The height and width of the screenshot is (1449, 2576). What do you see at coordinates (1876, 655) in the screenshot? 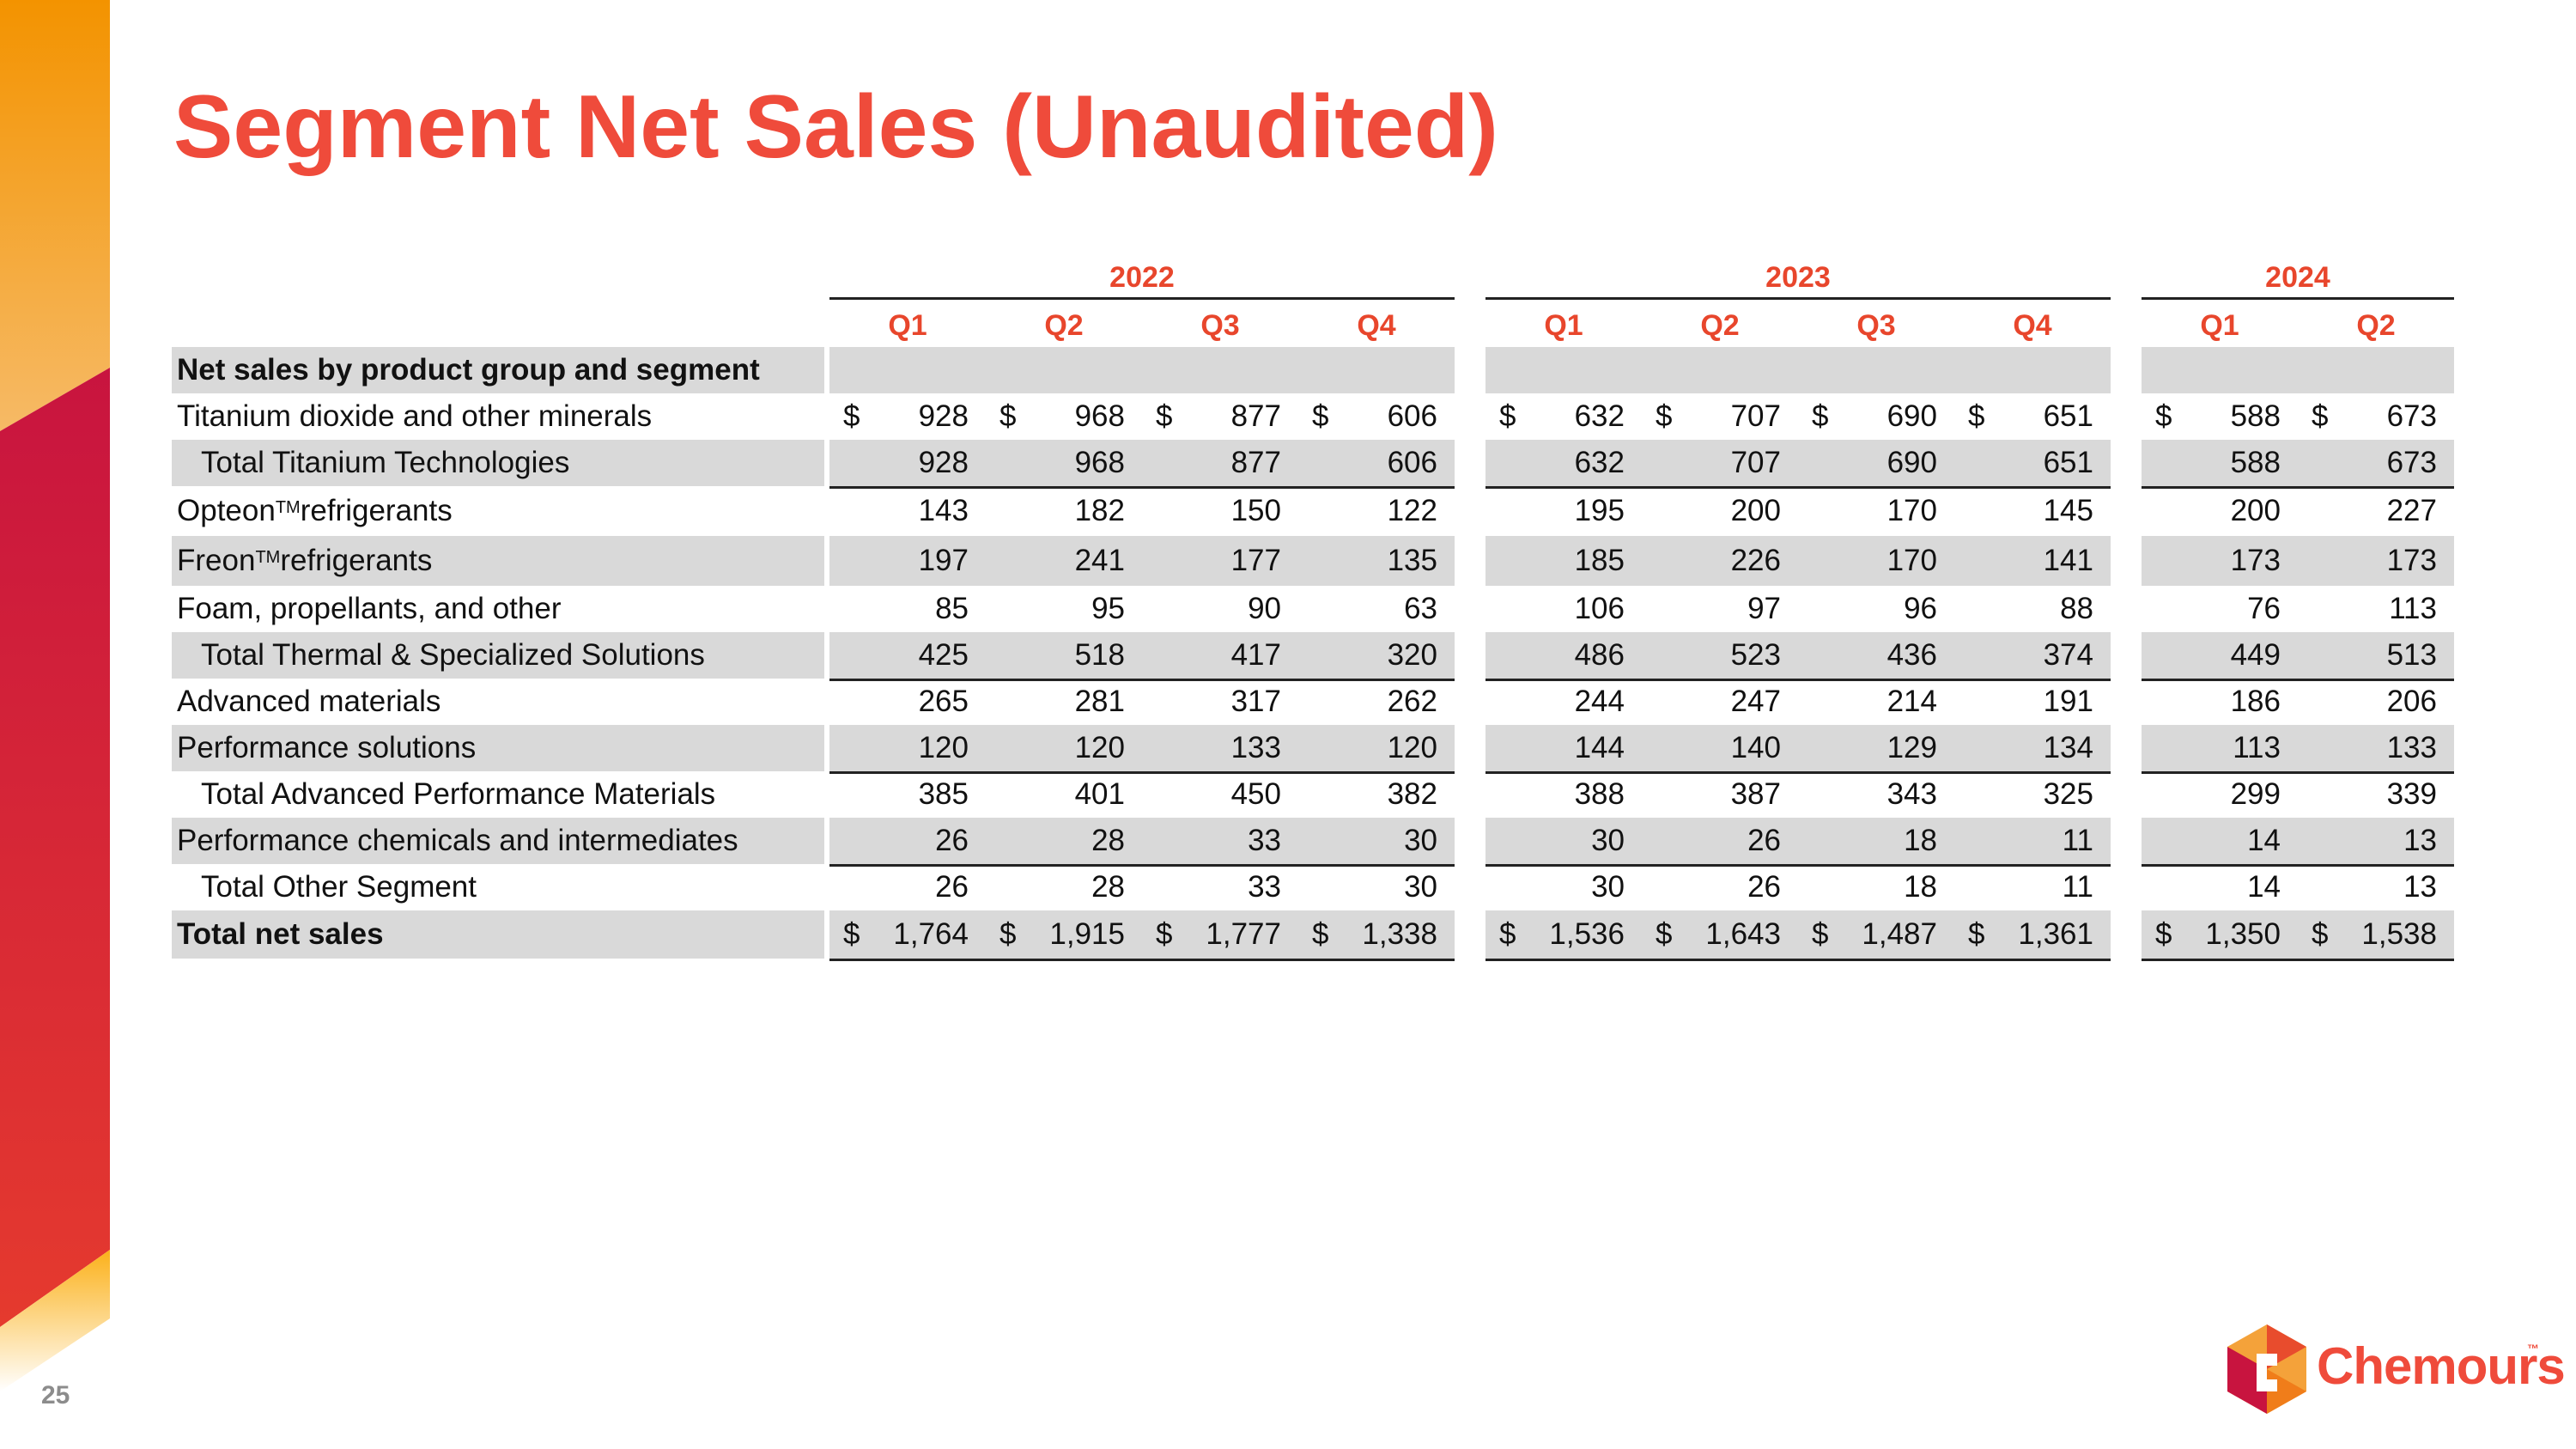
I see `value-cell: 436` at bounding box center [1876, 655].